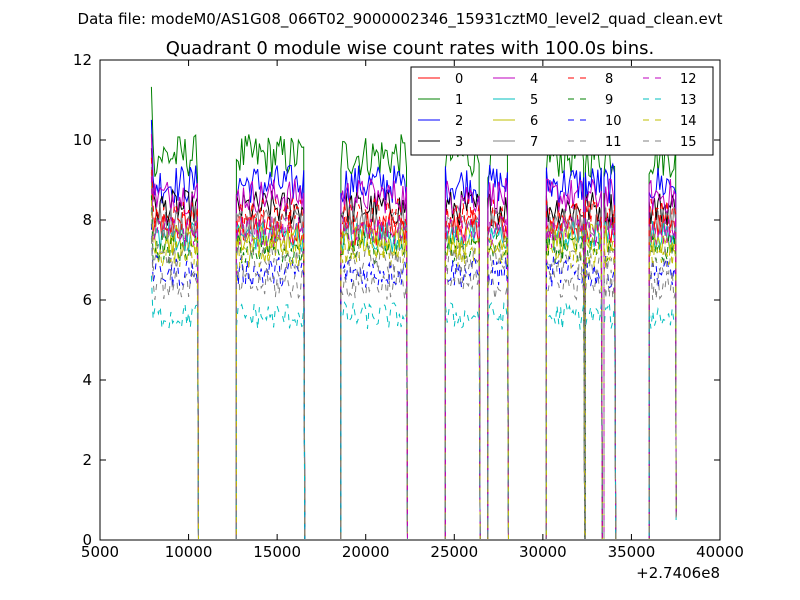  Describe the element at coordinates (87, 540) in the screenshot. I see `y-tick-label: 0` at that location.